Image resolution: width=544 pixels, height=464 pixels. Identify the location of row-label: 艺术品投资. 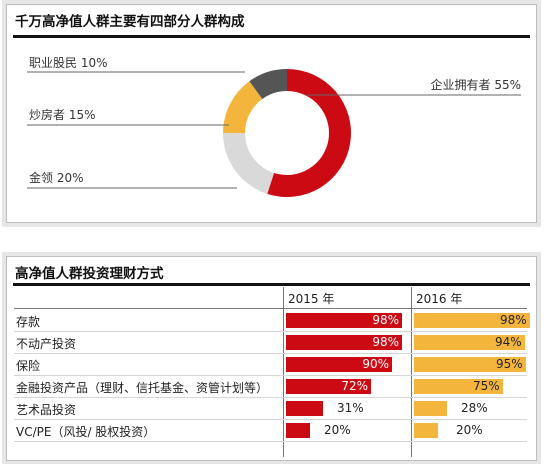
(46, 410).